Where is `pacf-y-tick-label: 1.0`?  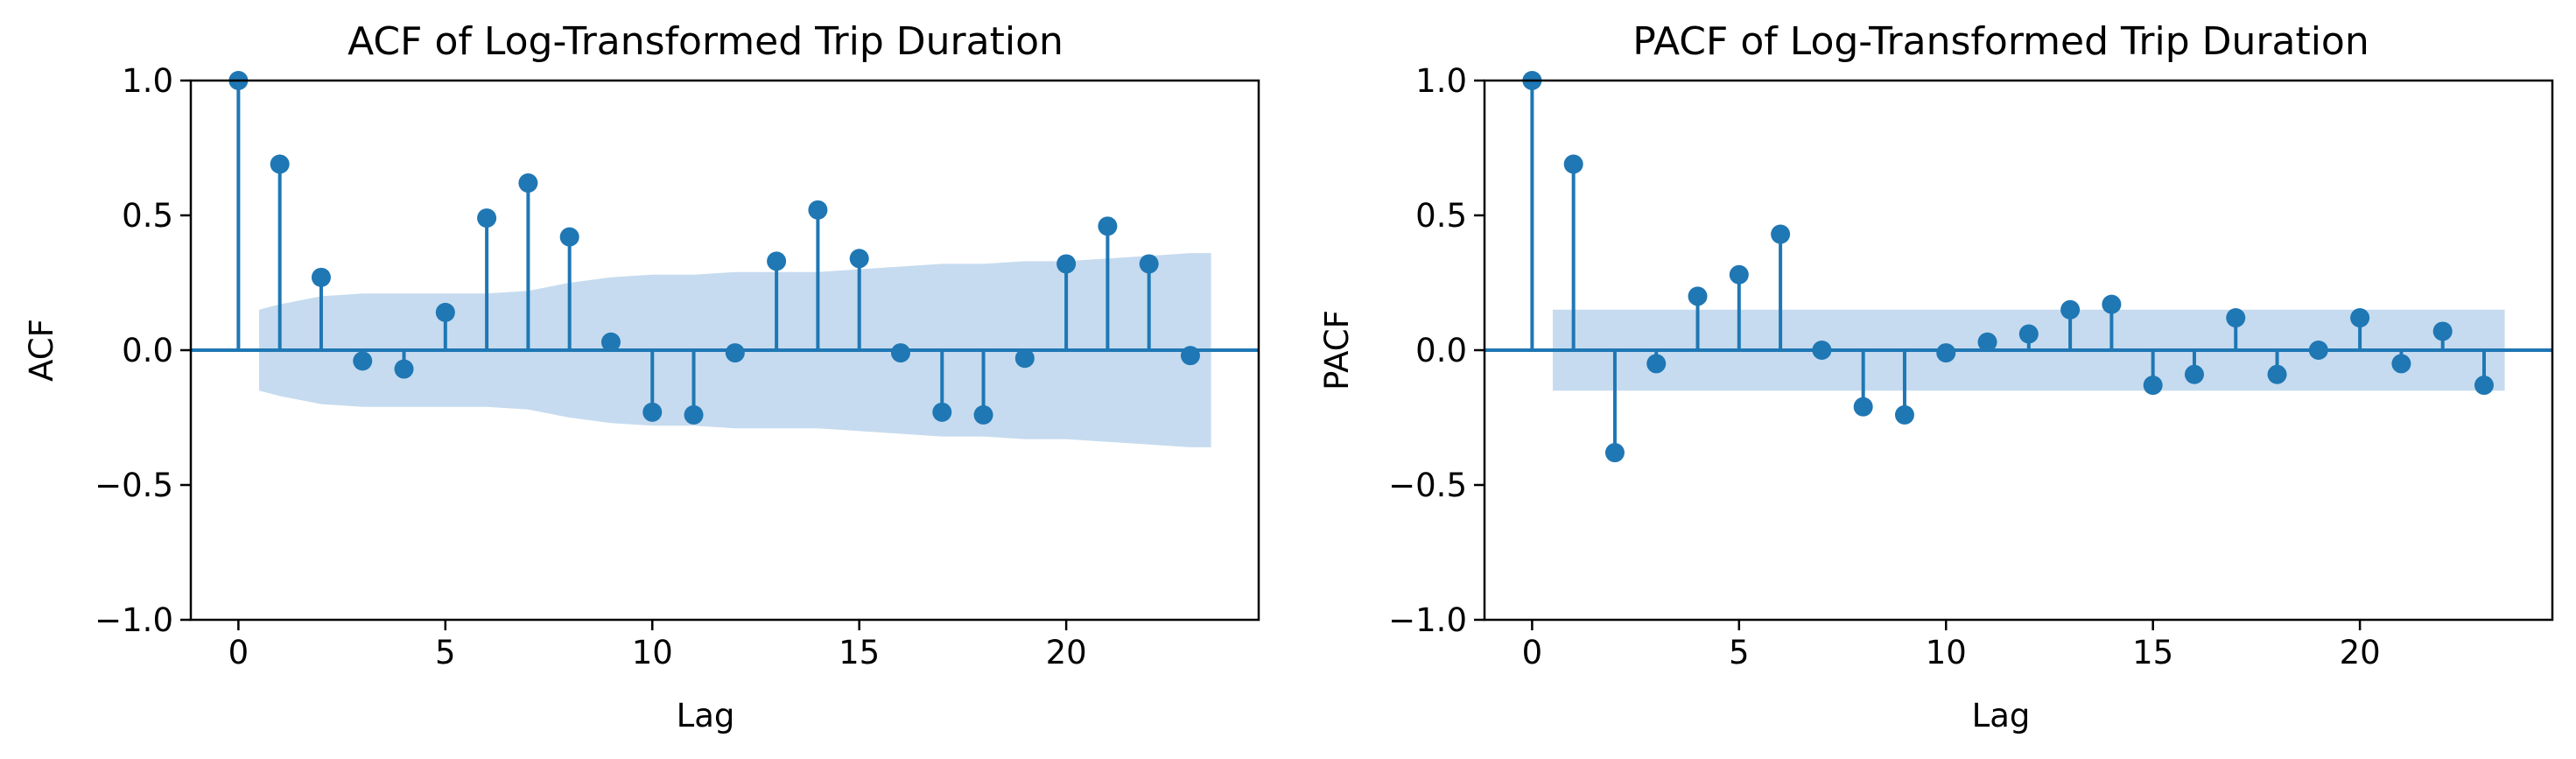 pacf-y-tick-label: 1.0 is located at coordinates (1441, 81).